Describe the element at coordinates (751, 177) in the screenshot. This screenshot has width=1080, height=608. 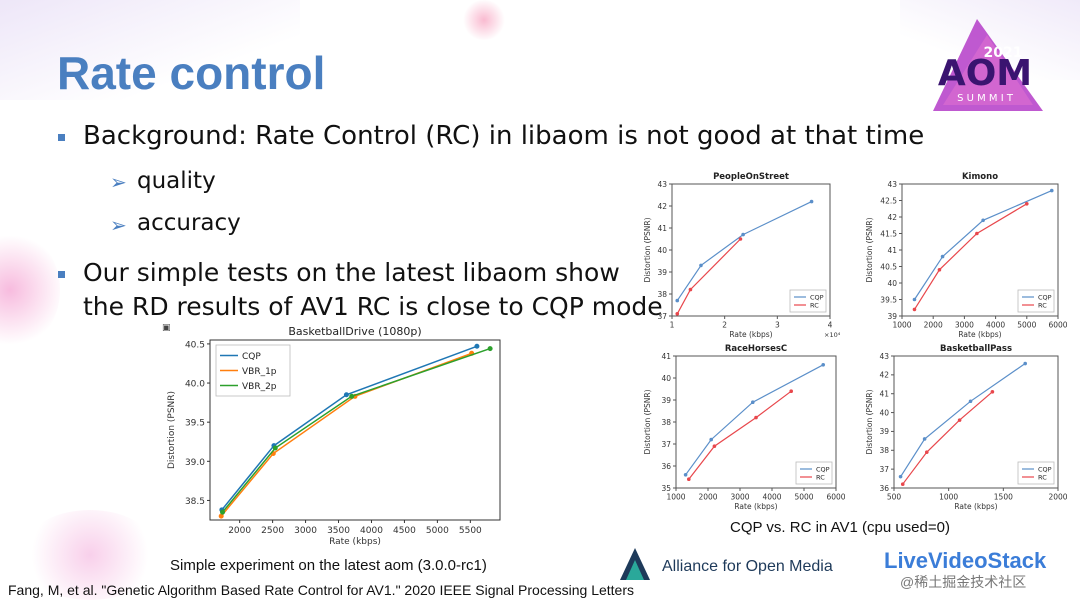
I see `chart-title: PeopleOnStreet` at that location.